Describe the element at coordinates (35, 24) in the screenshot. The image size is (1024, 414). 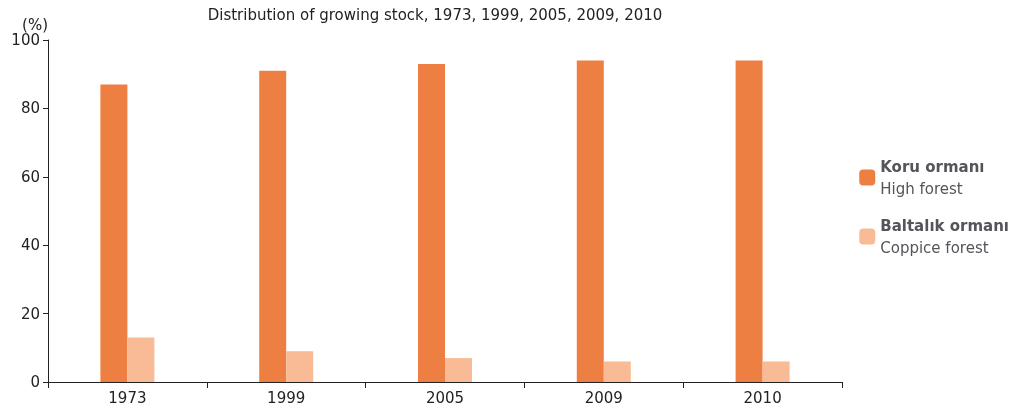
I see `y-axis-title: (%)` at that location.